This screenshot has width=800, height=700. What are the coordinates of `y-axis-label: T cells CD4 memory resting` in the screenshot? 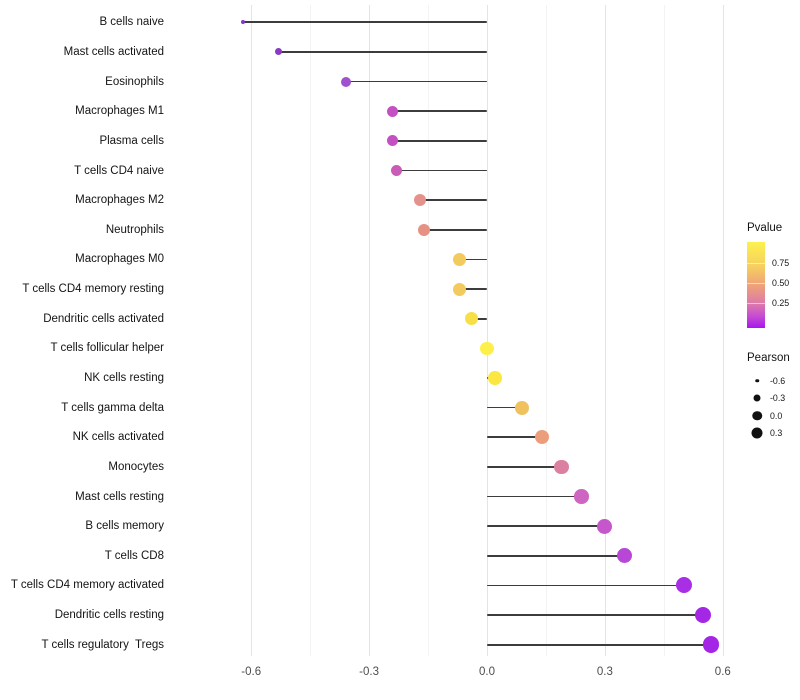 It's located at (93, 289).